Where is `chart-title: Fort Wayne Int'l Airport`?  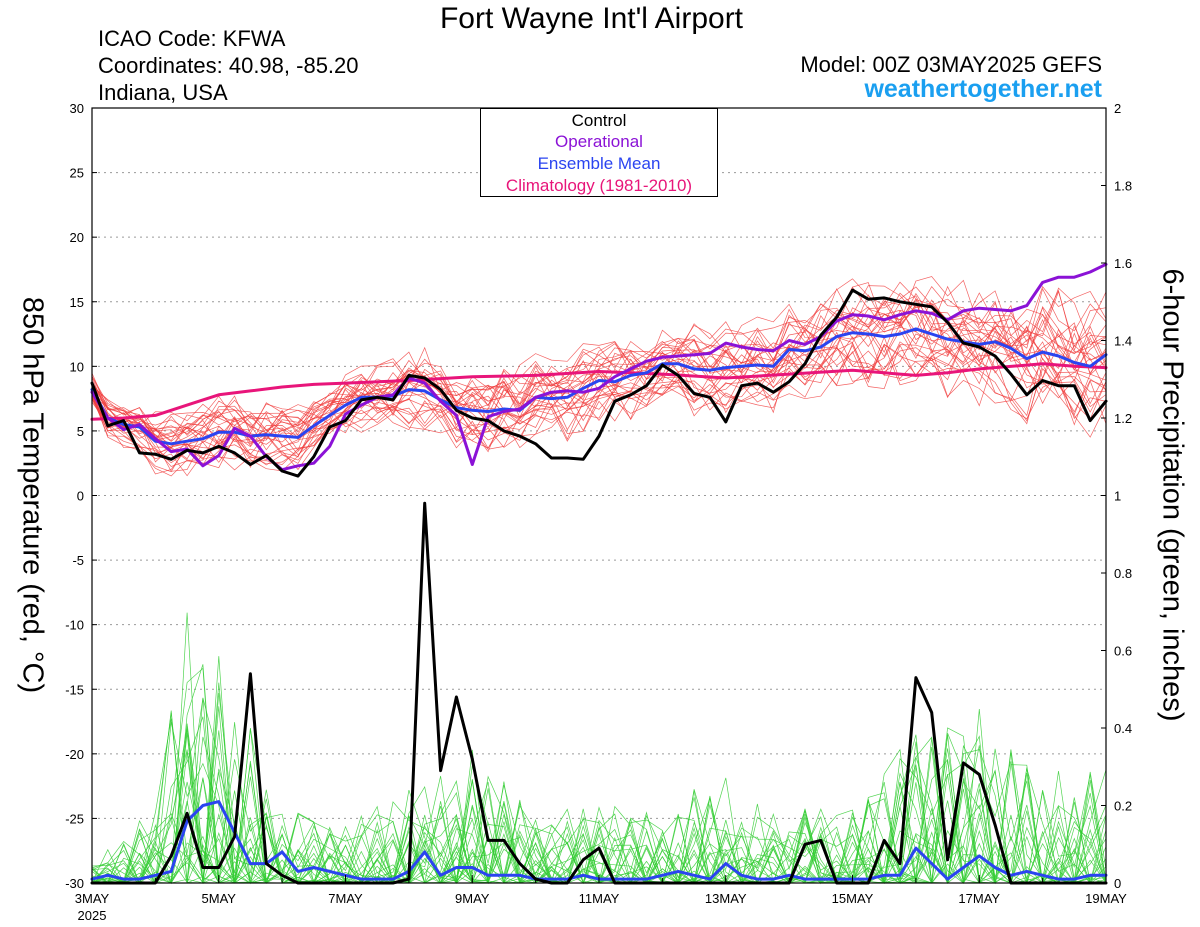 chart-title: Fort Wayne Int'l Airport is located at coordinates (591, 18).